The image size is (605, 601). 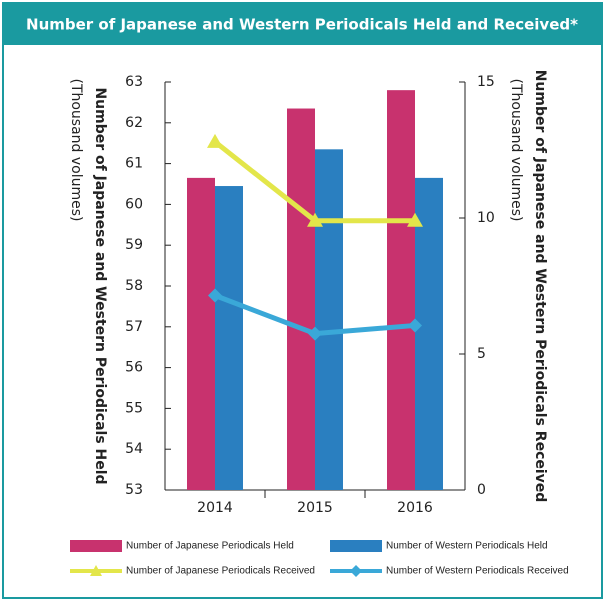 I want to click on x-tick-label: 2015, so click(x=315, y=508).